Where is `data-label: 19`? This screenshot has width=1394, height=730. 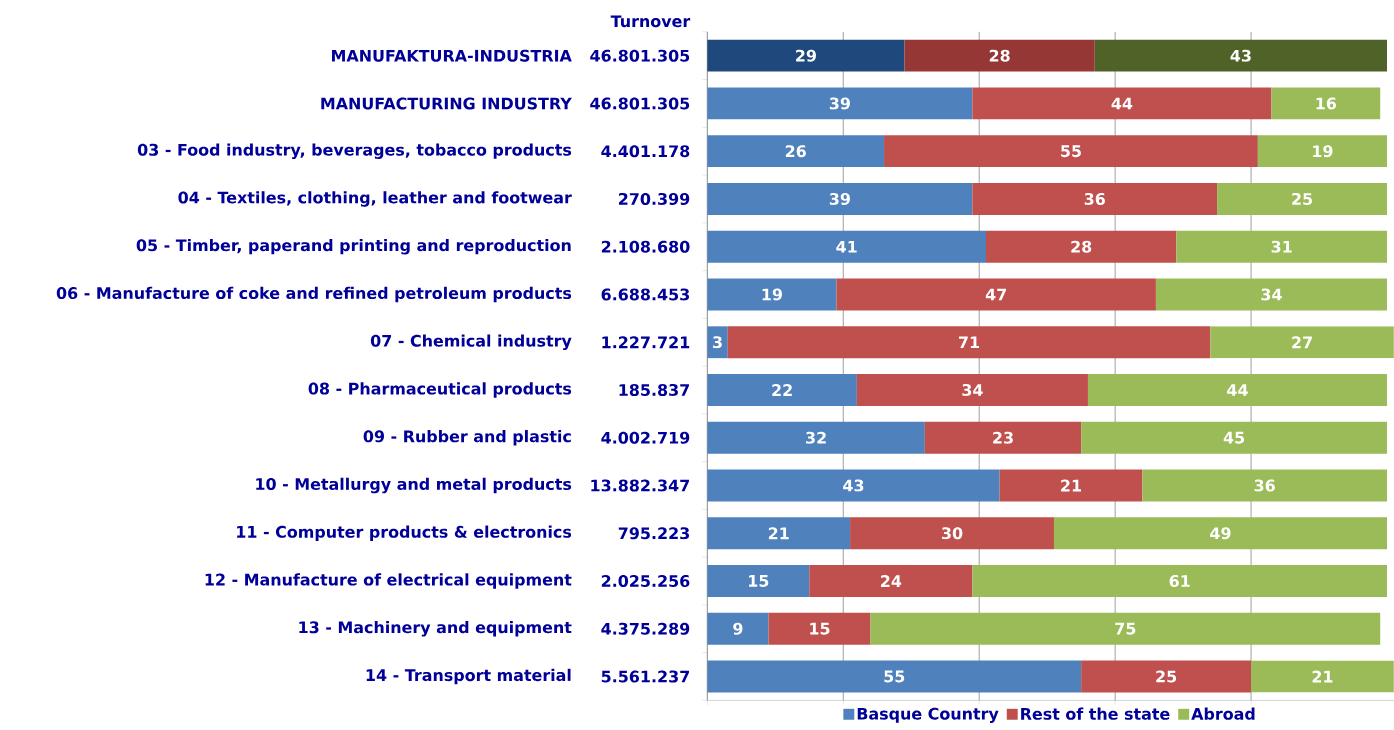
data-label: 19 is located at coordinates (1323, 151).